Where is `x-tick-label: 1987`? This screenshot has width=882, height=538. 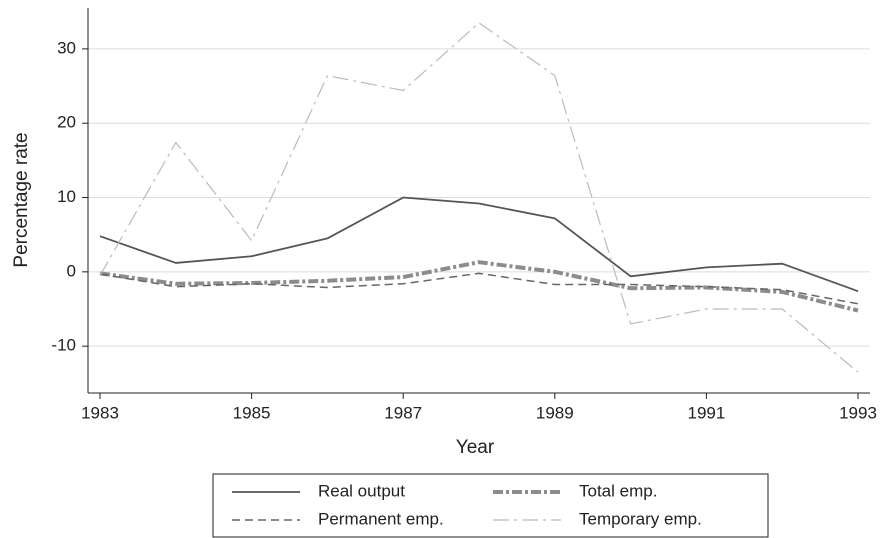
x-tick-label: 1987 is located at coordinates (403, 412).